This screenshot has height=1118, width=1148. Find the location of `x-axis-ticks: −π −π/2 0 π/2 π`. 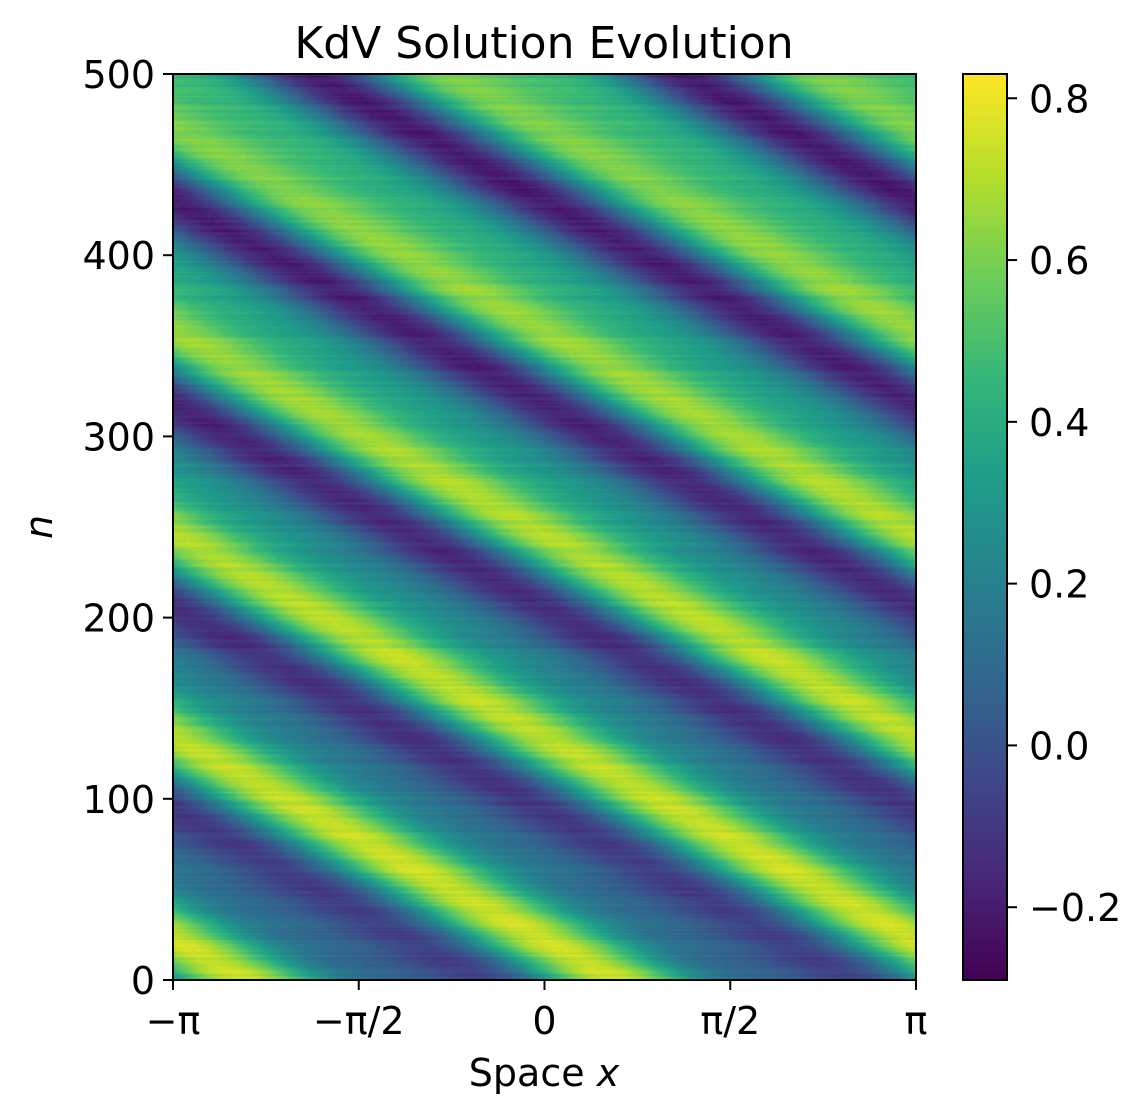

x-axis-ticks: −π −π/2 0 π/2 π is located at coordinates (537, 1011).